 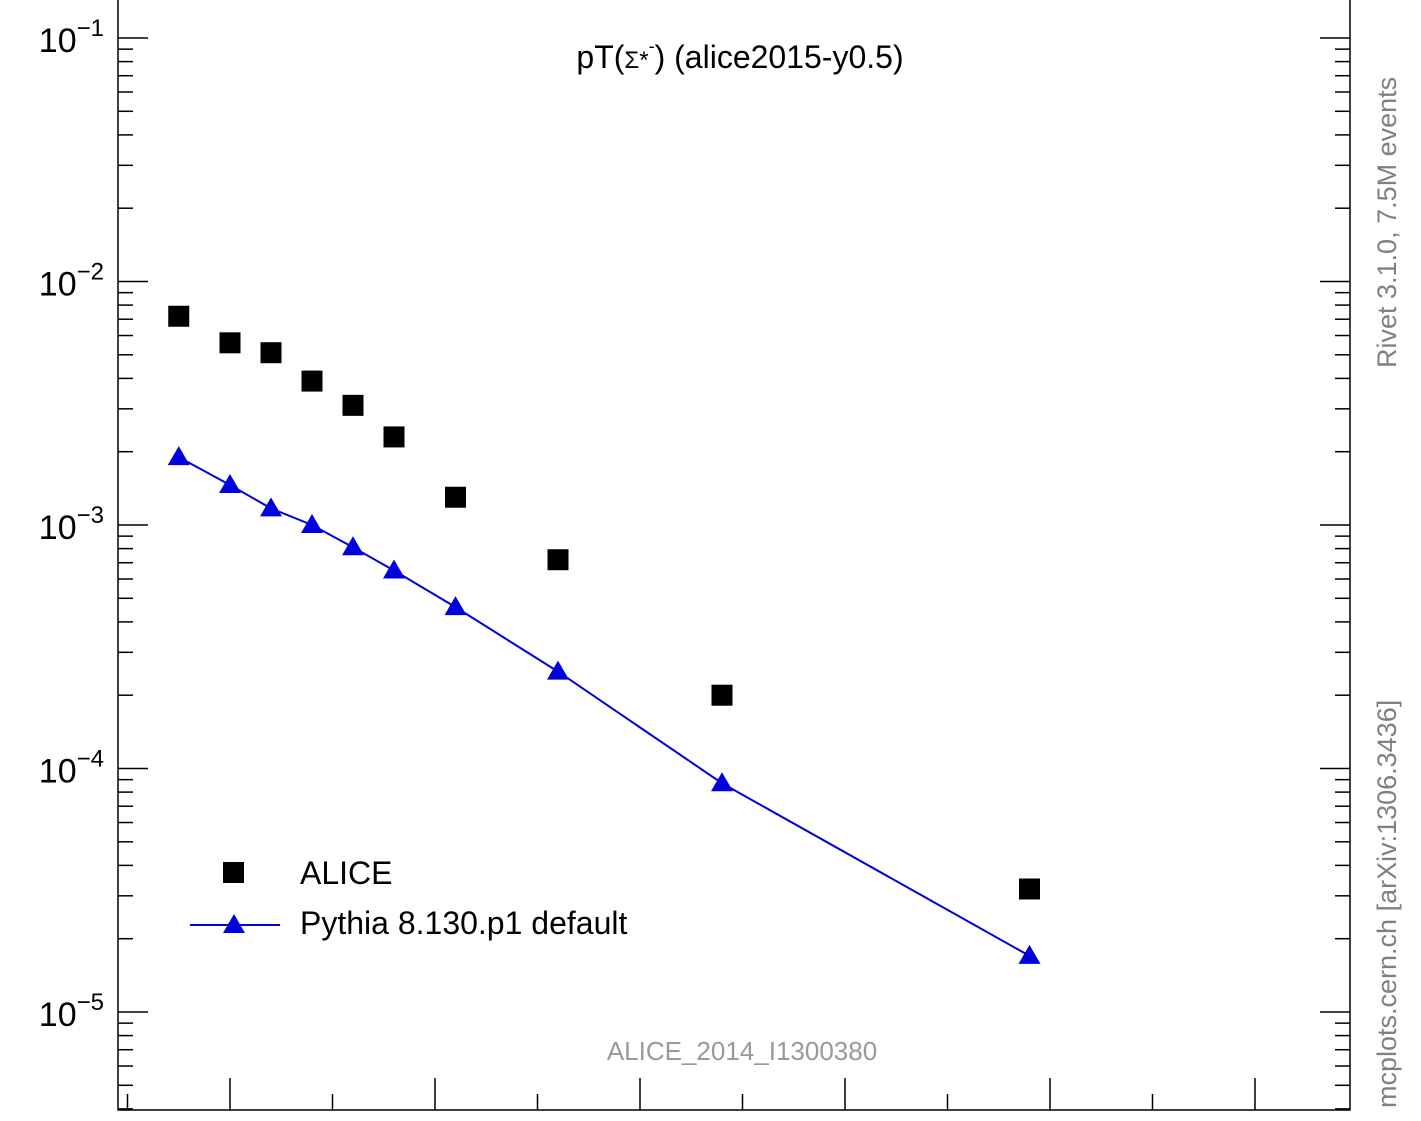 What do you see at coordinates (71, 768) in the screenshot?
I see `y-tick-label: 10⁻⁴` at bounding box center [71, 768].